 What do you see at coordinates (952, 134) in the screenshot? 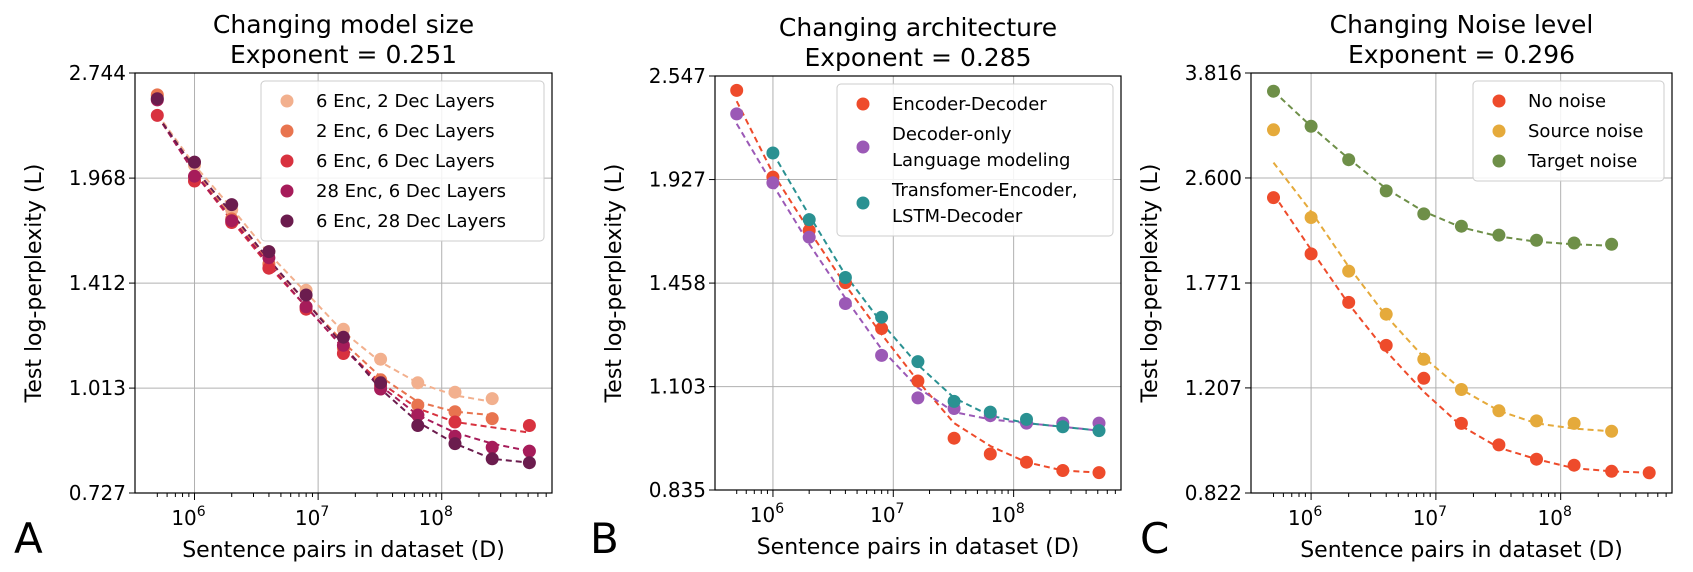
I see `legend-label: Decoder-only` at bounding box center [952, 134].